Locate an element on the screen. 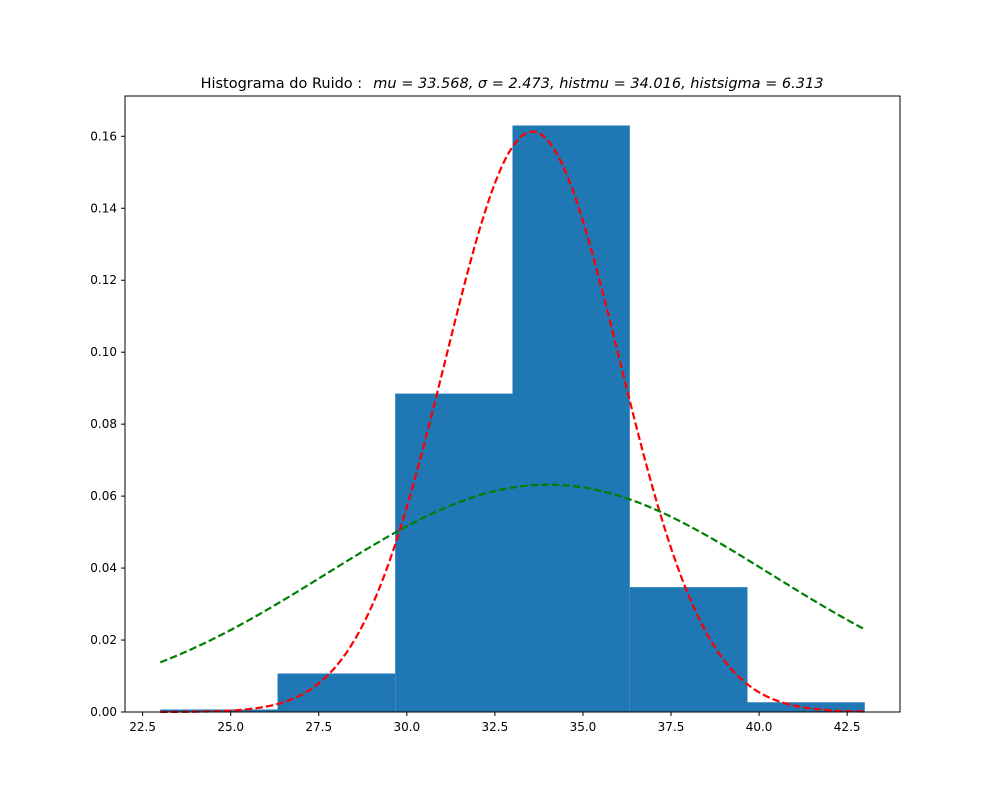  y-tick-label-0: 0.00 is located at coordinates (103, 712).